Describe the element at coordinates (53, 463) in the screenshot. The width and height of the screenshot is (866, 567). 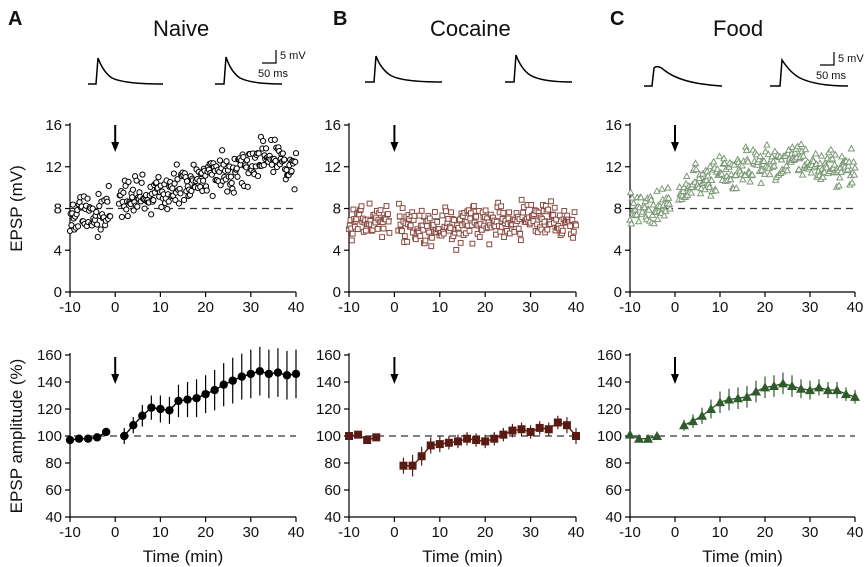
I see `chart-a-bottom-ytick-label: 80` at that location.